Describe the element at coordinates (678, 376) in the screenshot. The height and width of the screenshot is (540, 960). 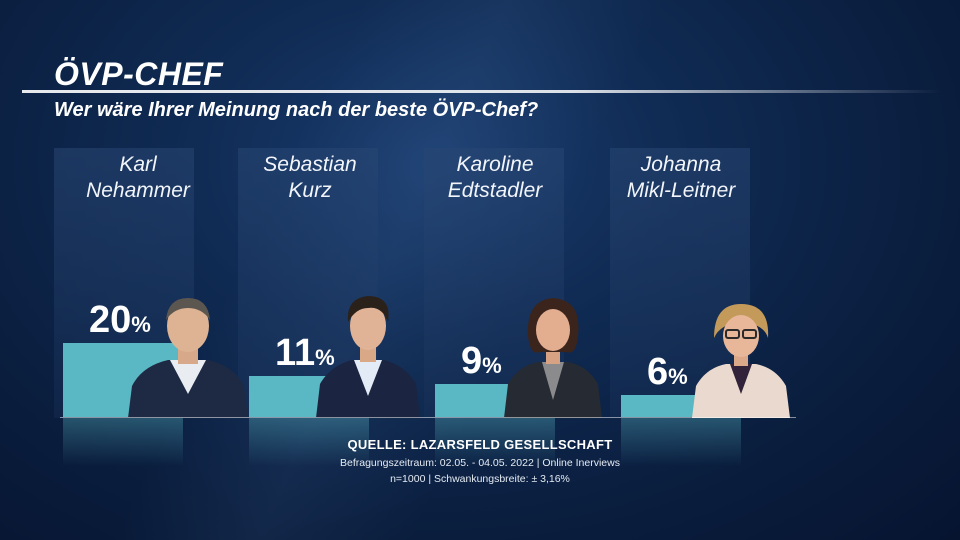
I see `value-label-4-sign: %` at that location.